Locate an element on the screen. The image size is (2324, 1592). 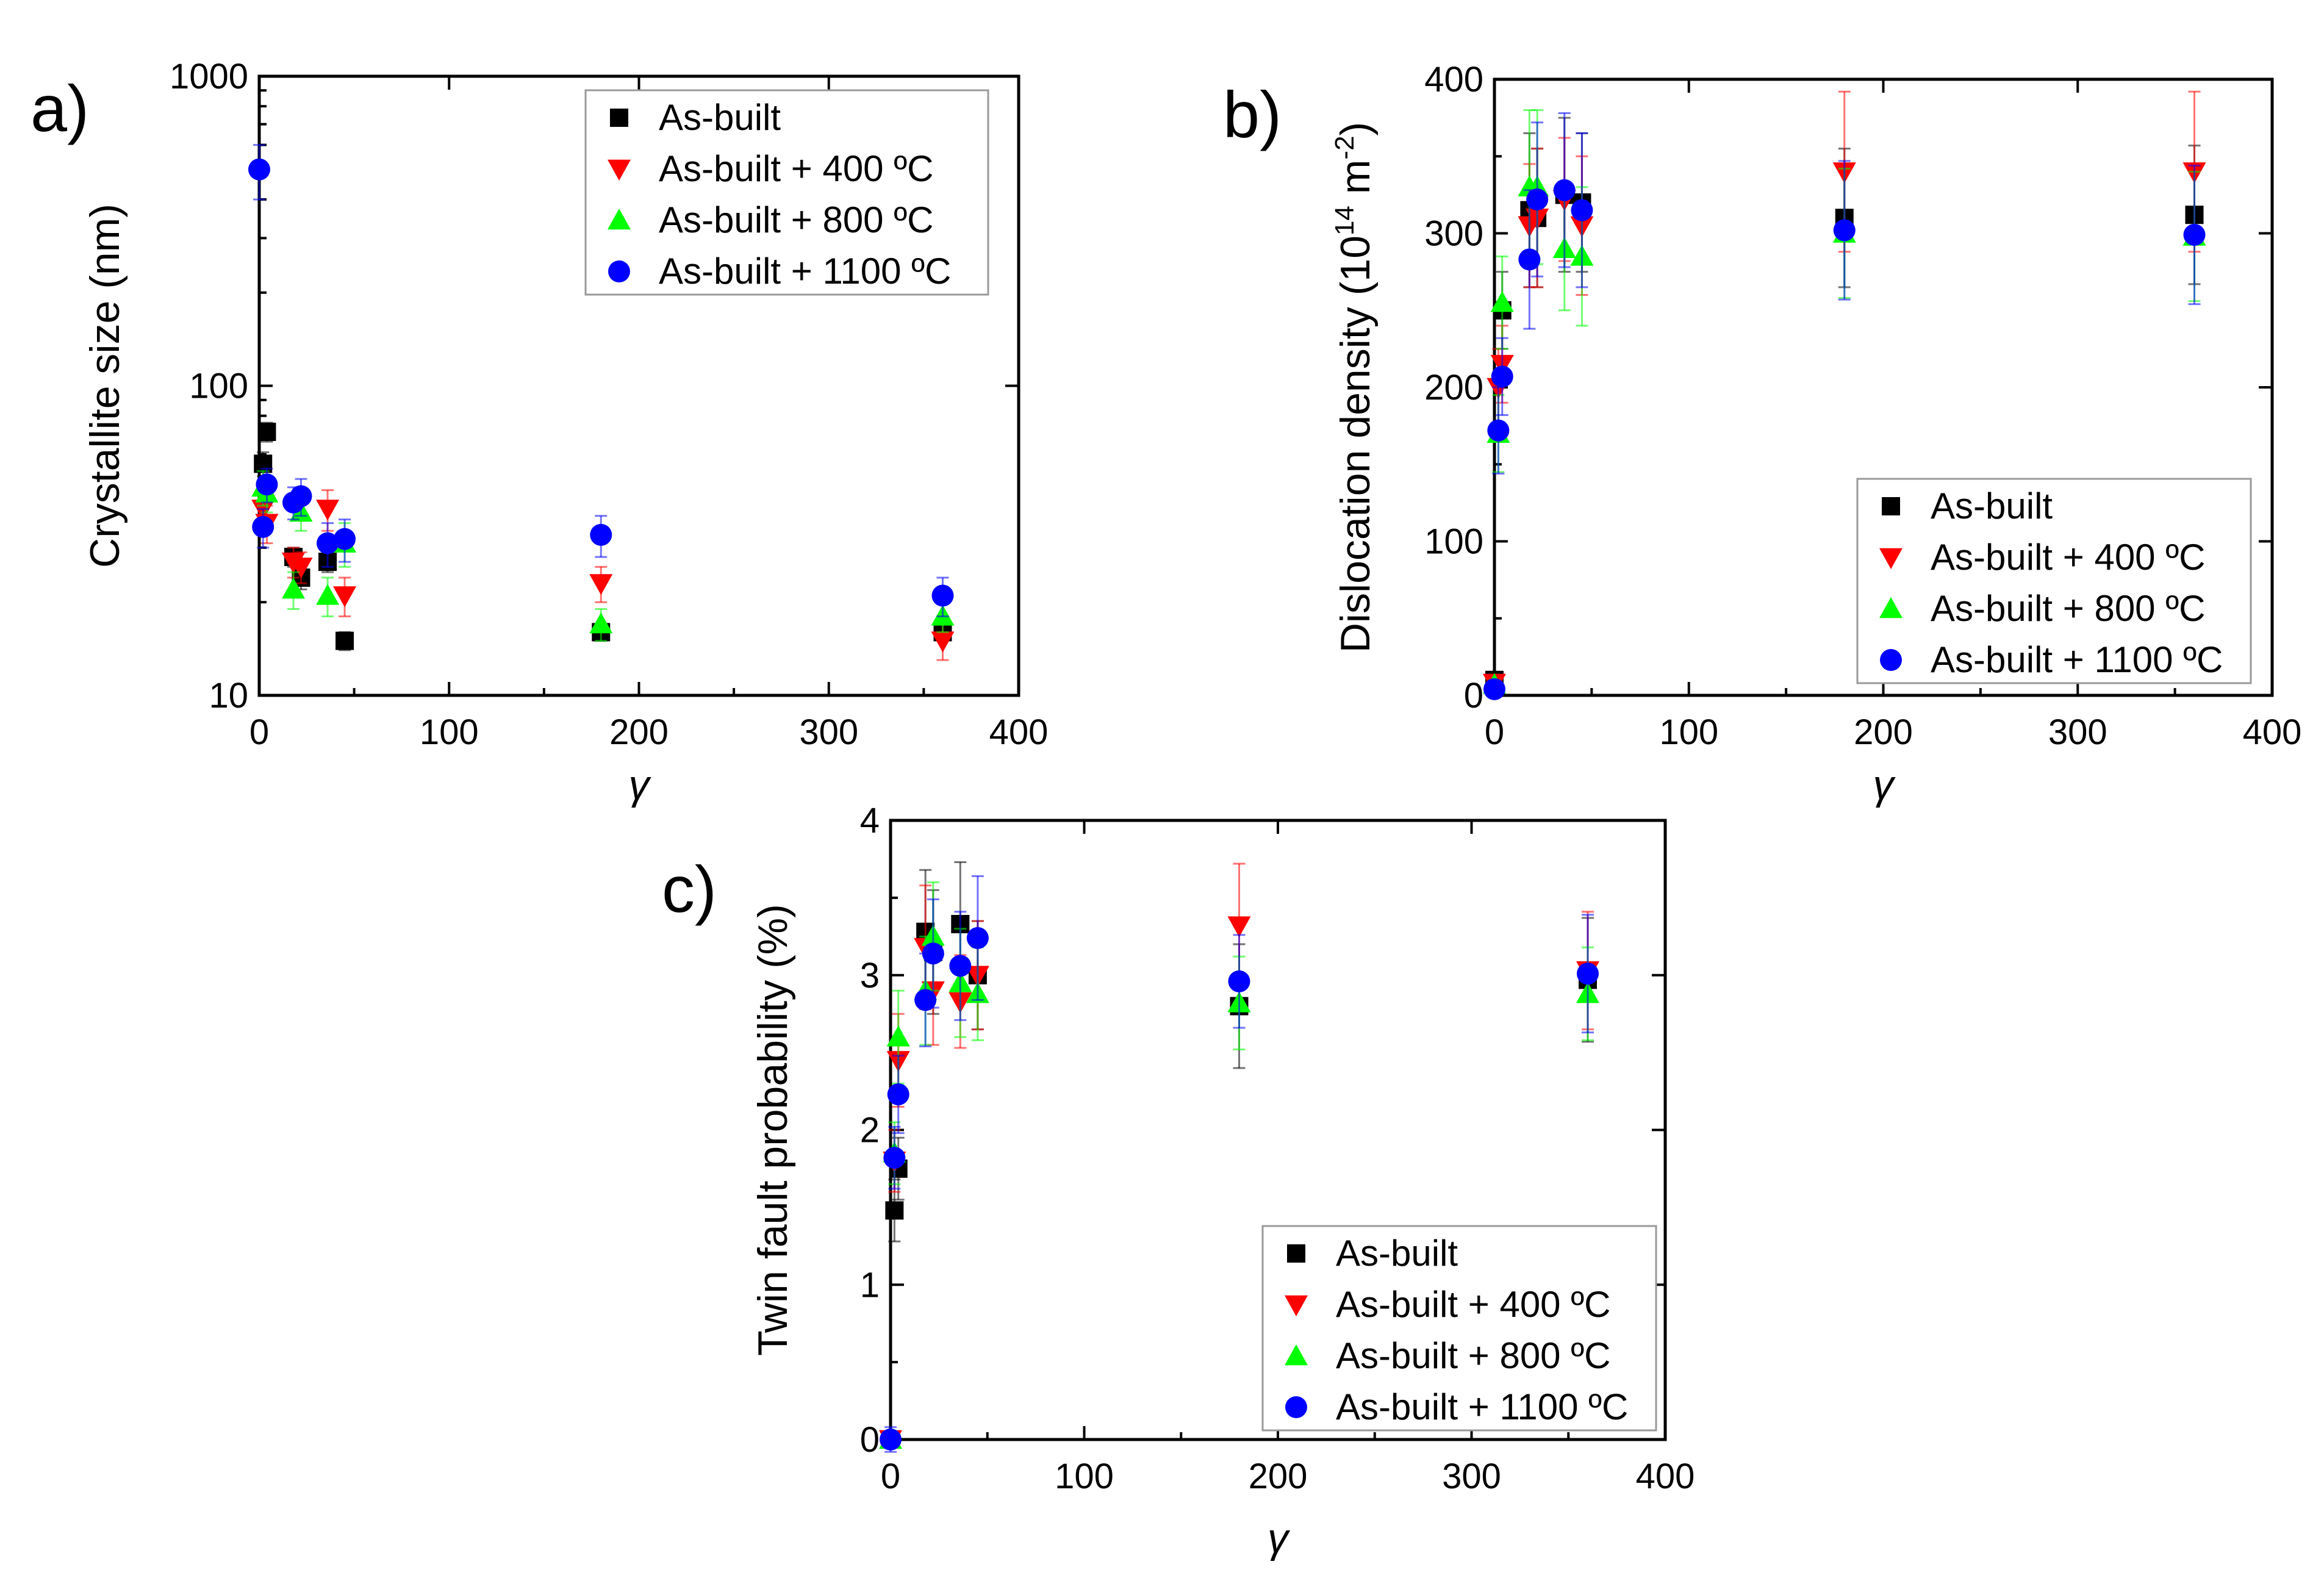
y-axis-title: Dislocation density (1014 m-2) is located at coordinates (1355, 387).